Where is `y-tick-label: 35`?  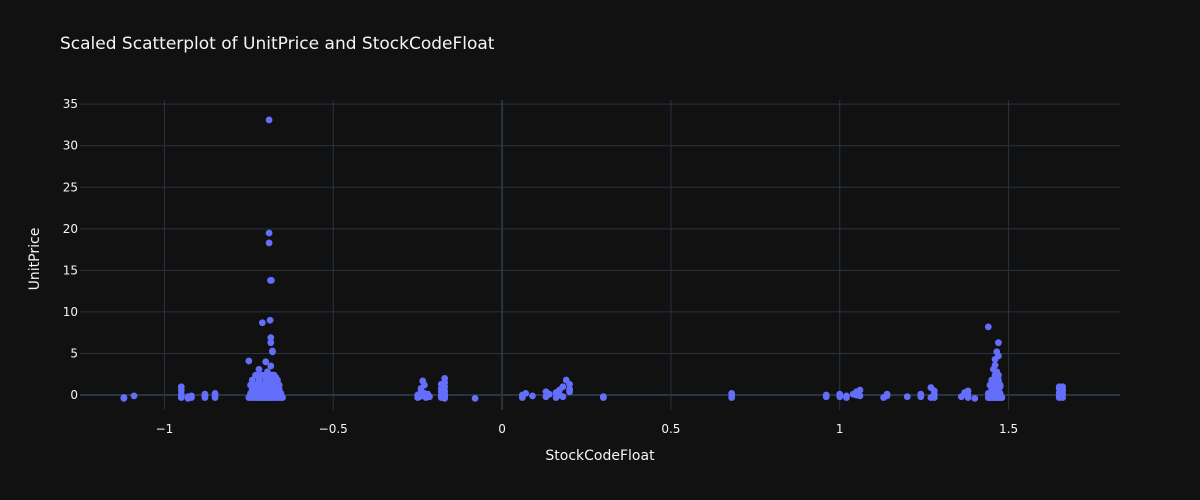
y-tick-label: 35 is located at coordinates (70, 104).